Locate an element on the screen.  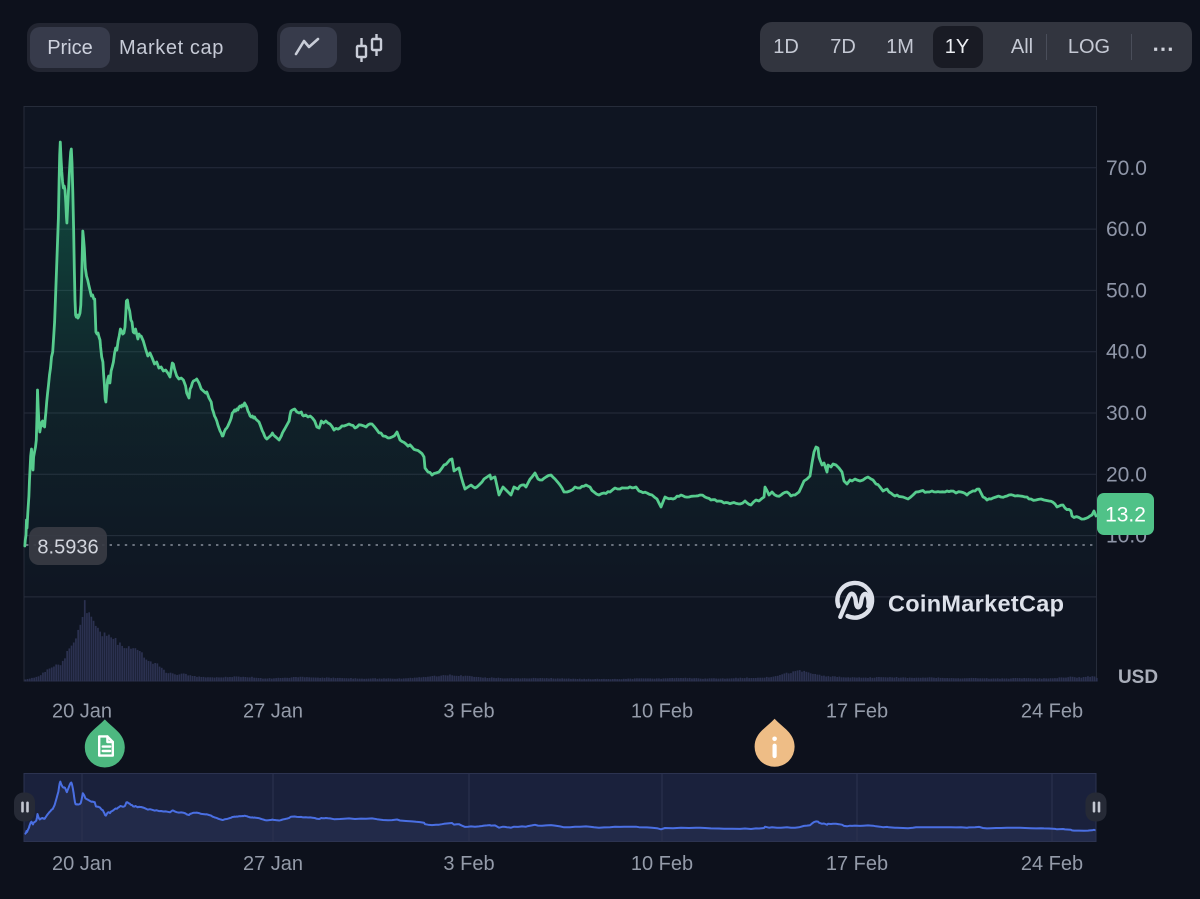
svg-text: 13.2 is located at coordinates (1125, 515).